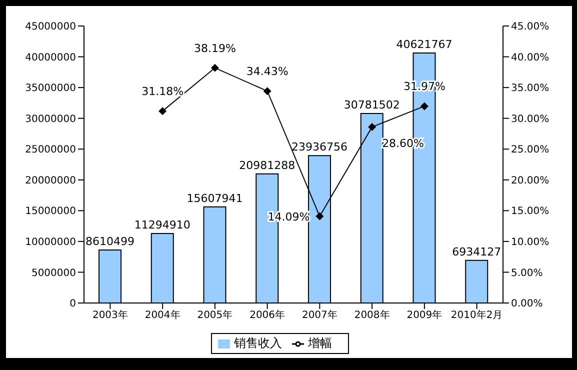 The image size is (577, 370). I want to click on y-tick-label: 40000000, so click(50, 58).